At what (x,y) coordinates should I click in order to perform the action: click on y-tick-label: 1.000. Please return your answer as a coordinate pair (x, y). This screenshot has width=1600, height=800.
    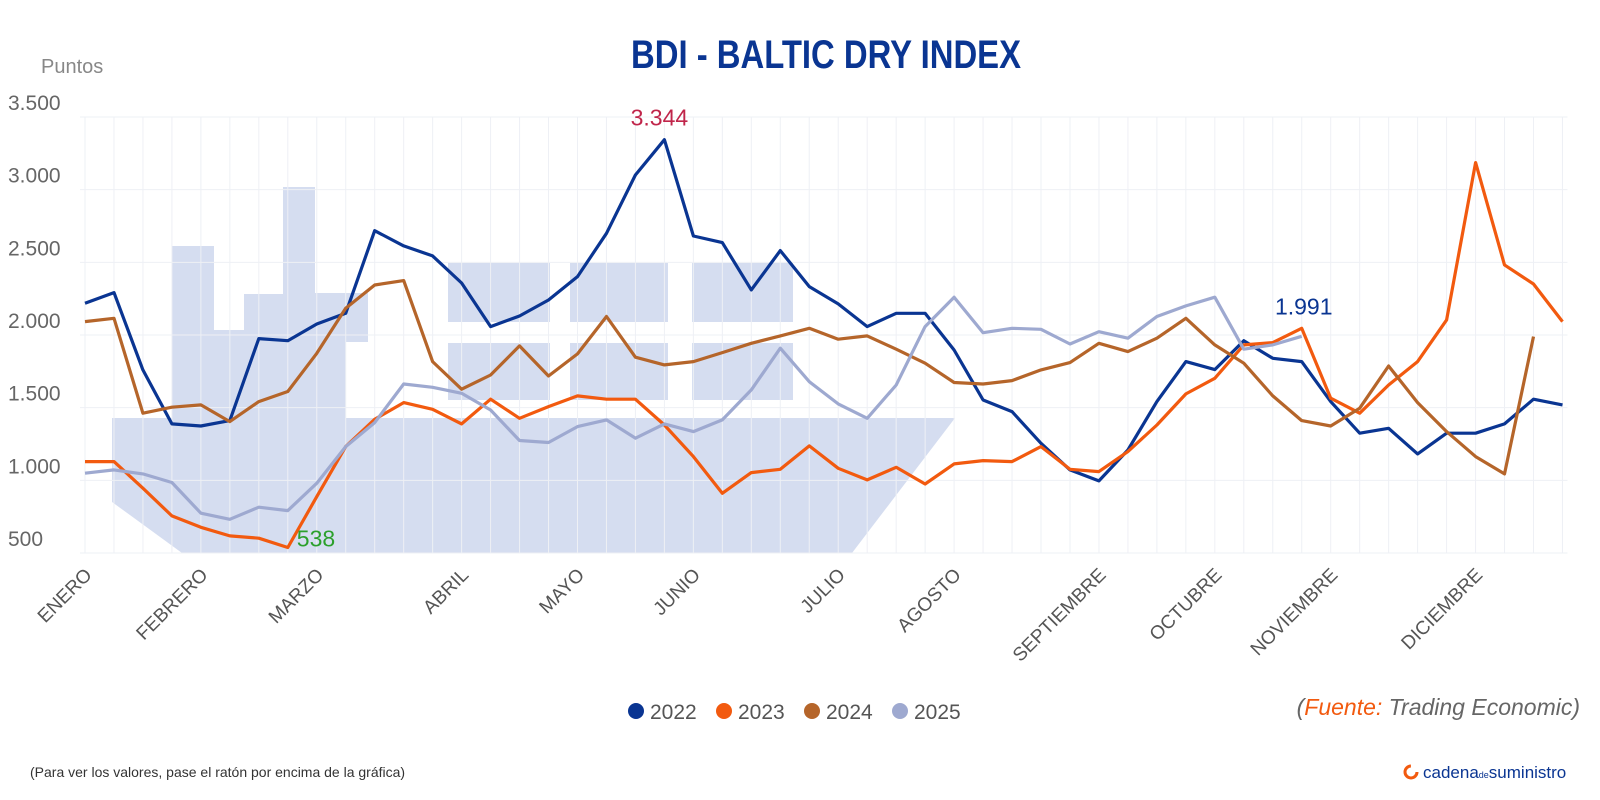
    Looking at the image, I should click on (34, 466).